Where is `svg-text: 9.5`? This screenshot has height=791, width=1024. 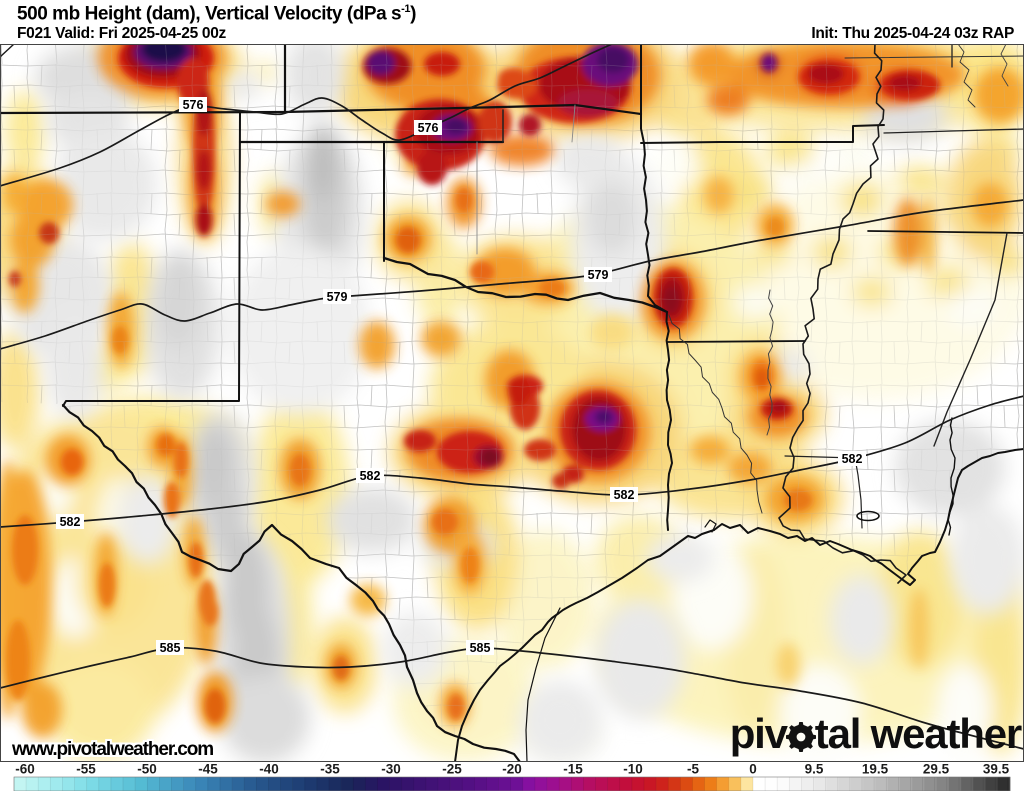
svg-text: 9.5 is located at coordinates (814, 769).